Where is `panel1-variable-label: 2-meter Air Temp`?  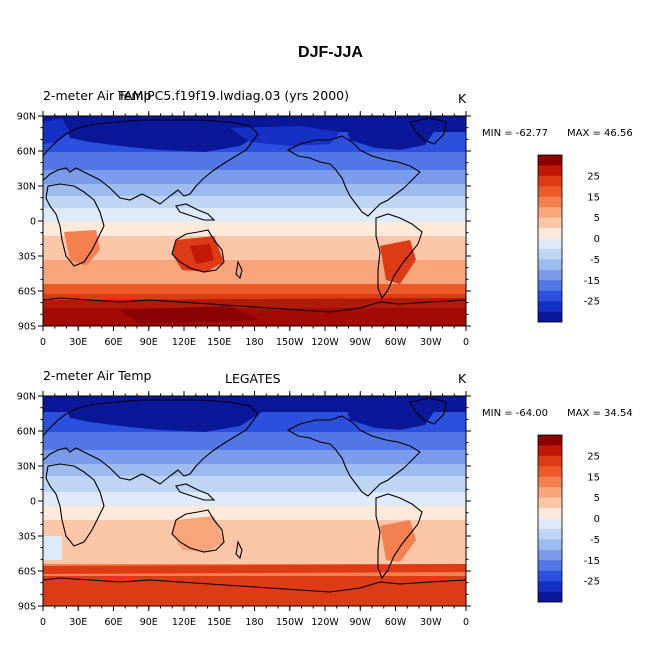 panel1-variable-label: 2-meter Air Temp is located at coordinates (97, 95).